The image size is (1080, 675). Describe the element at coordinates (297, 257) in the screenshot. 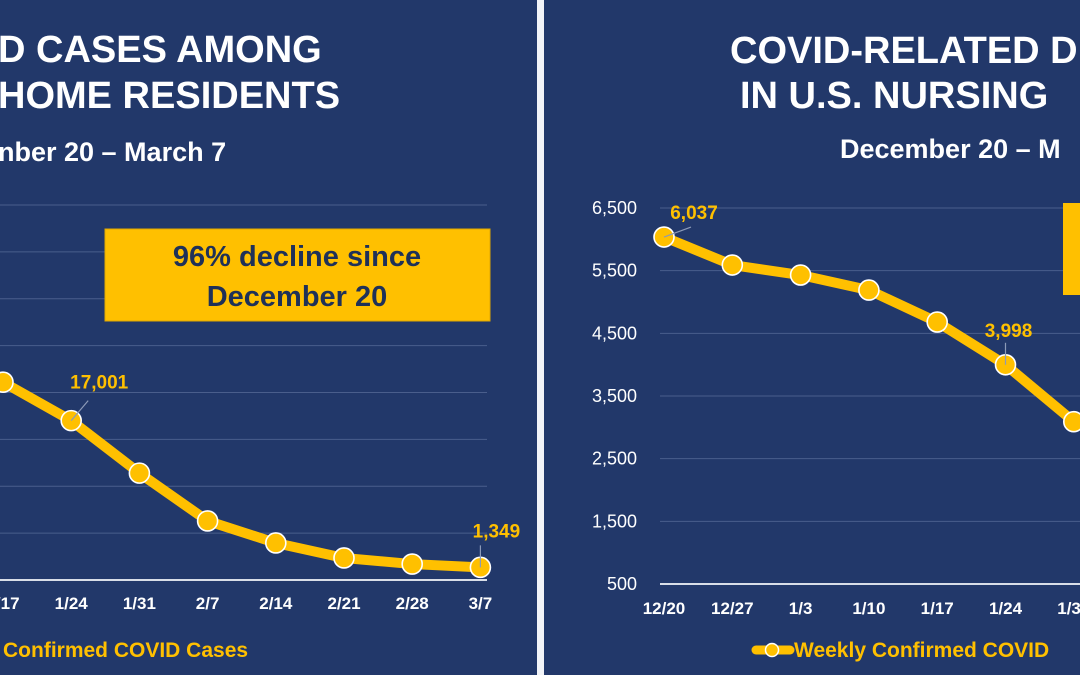

I see `annotation-line-1: 96% decline since` at that location.